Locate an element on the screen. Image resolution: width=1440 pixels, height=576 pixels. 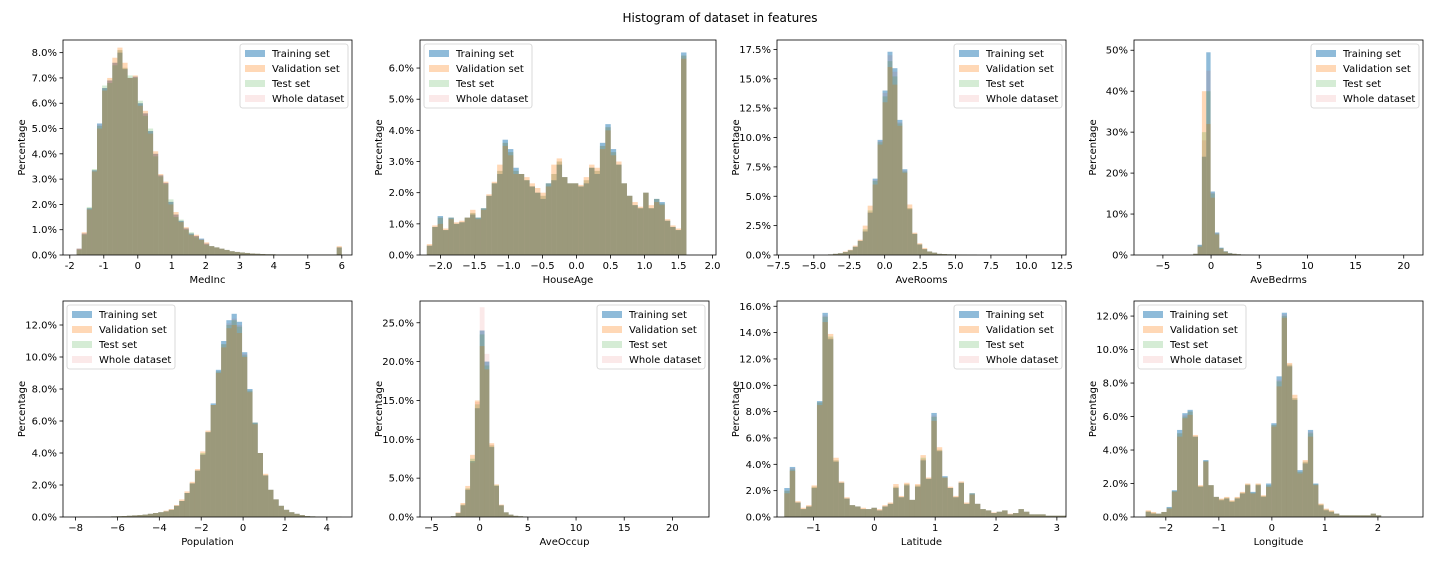
y-tick-label: 4.0% is located at coordinates (401, 131).